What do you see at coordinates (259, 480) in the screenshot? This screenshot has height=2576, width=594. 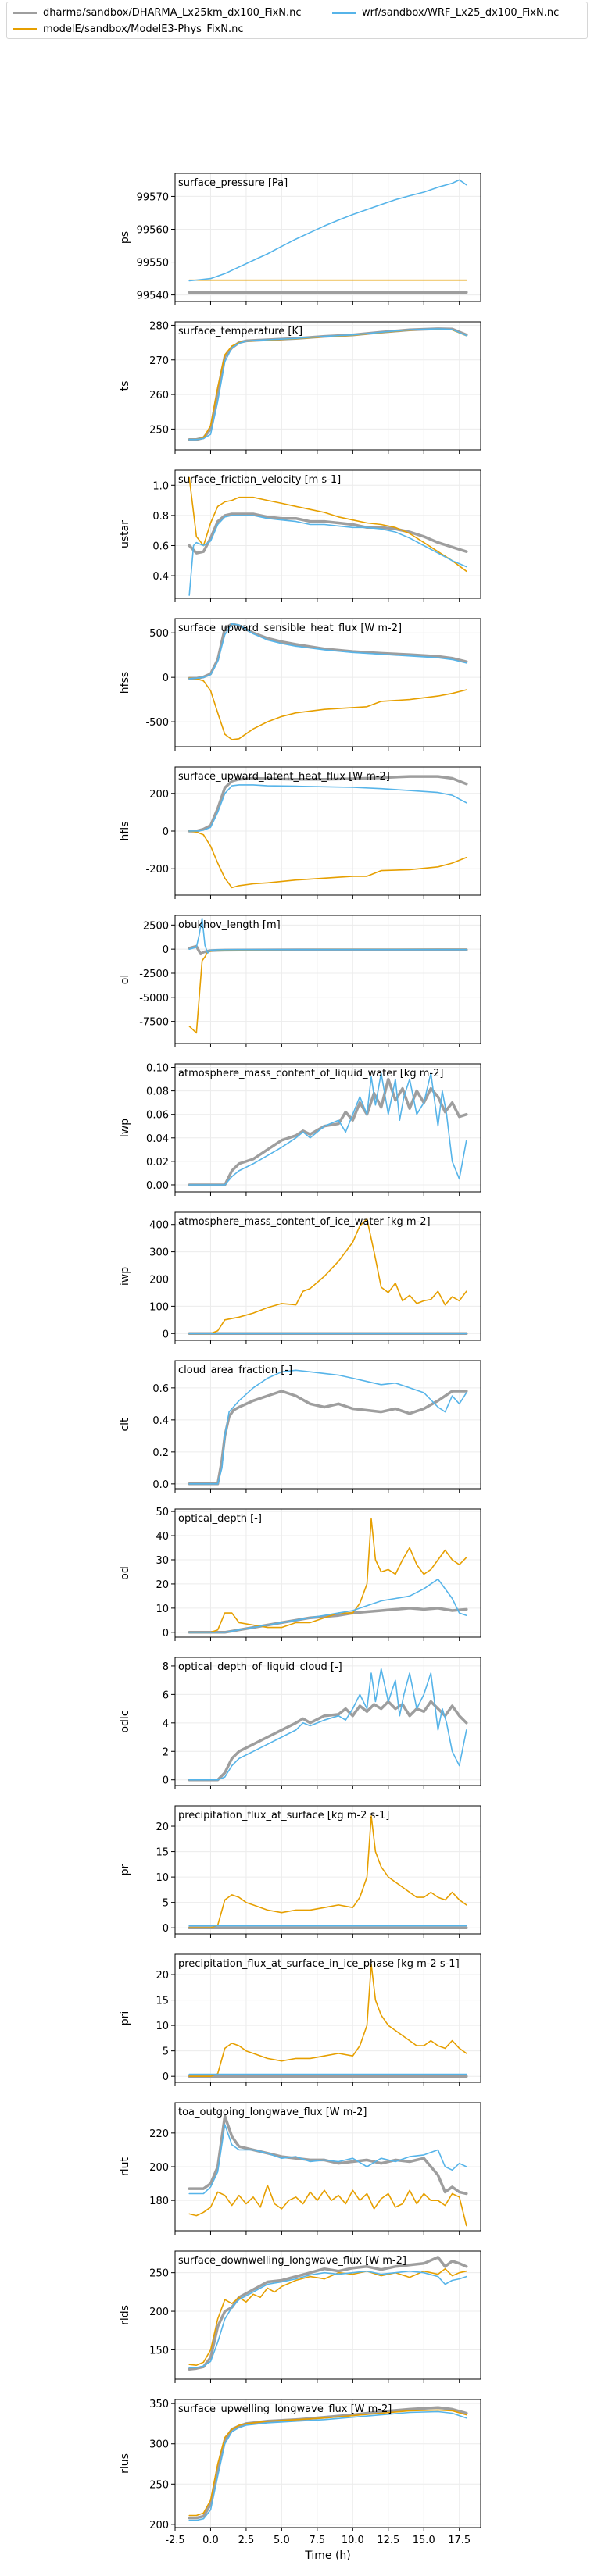 I see `panel-title: surface_friction_velocity [m s-1]` at bounding box center [259, 480].